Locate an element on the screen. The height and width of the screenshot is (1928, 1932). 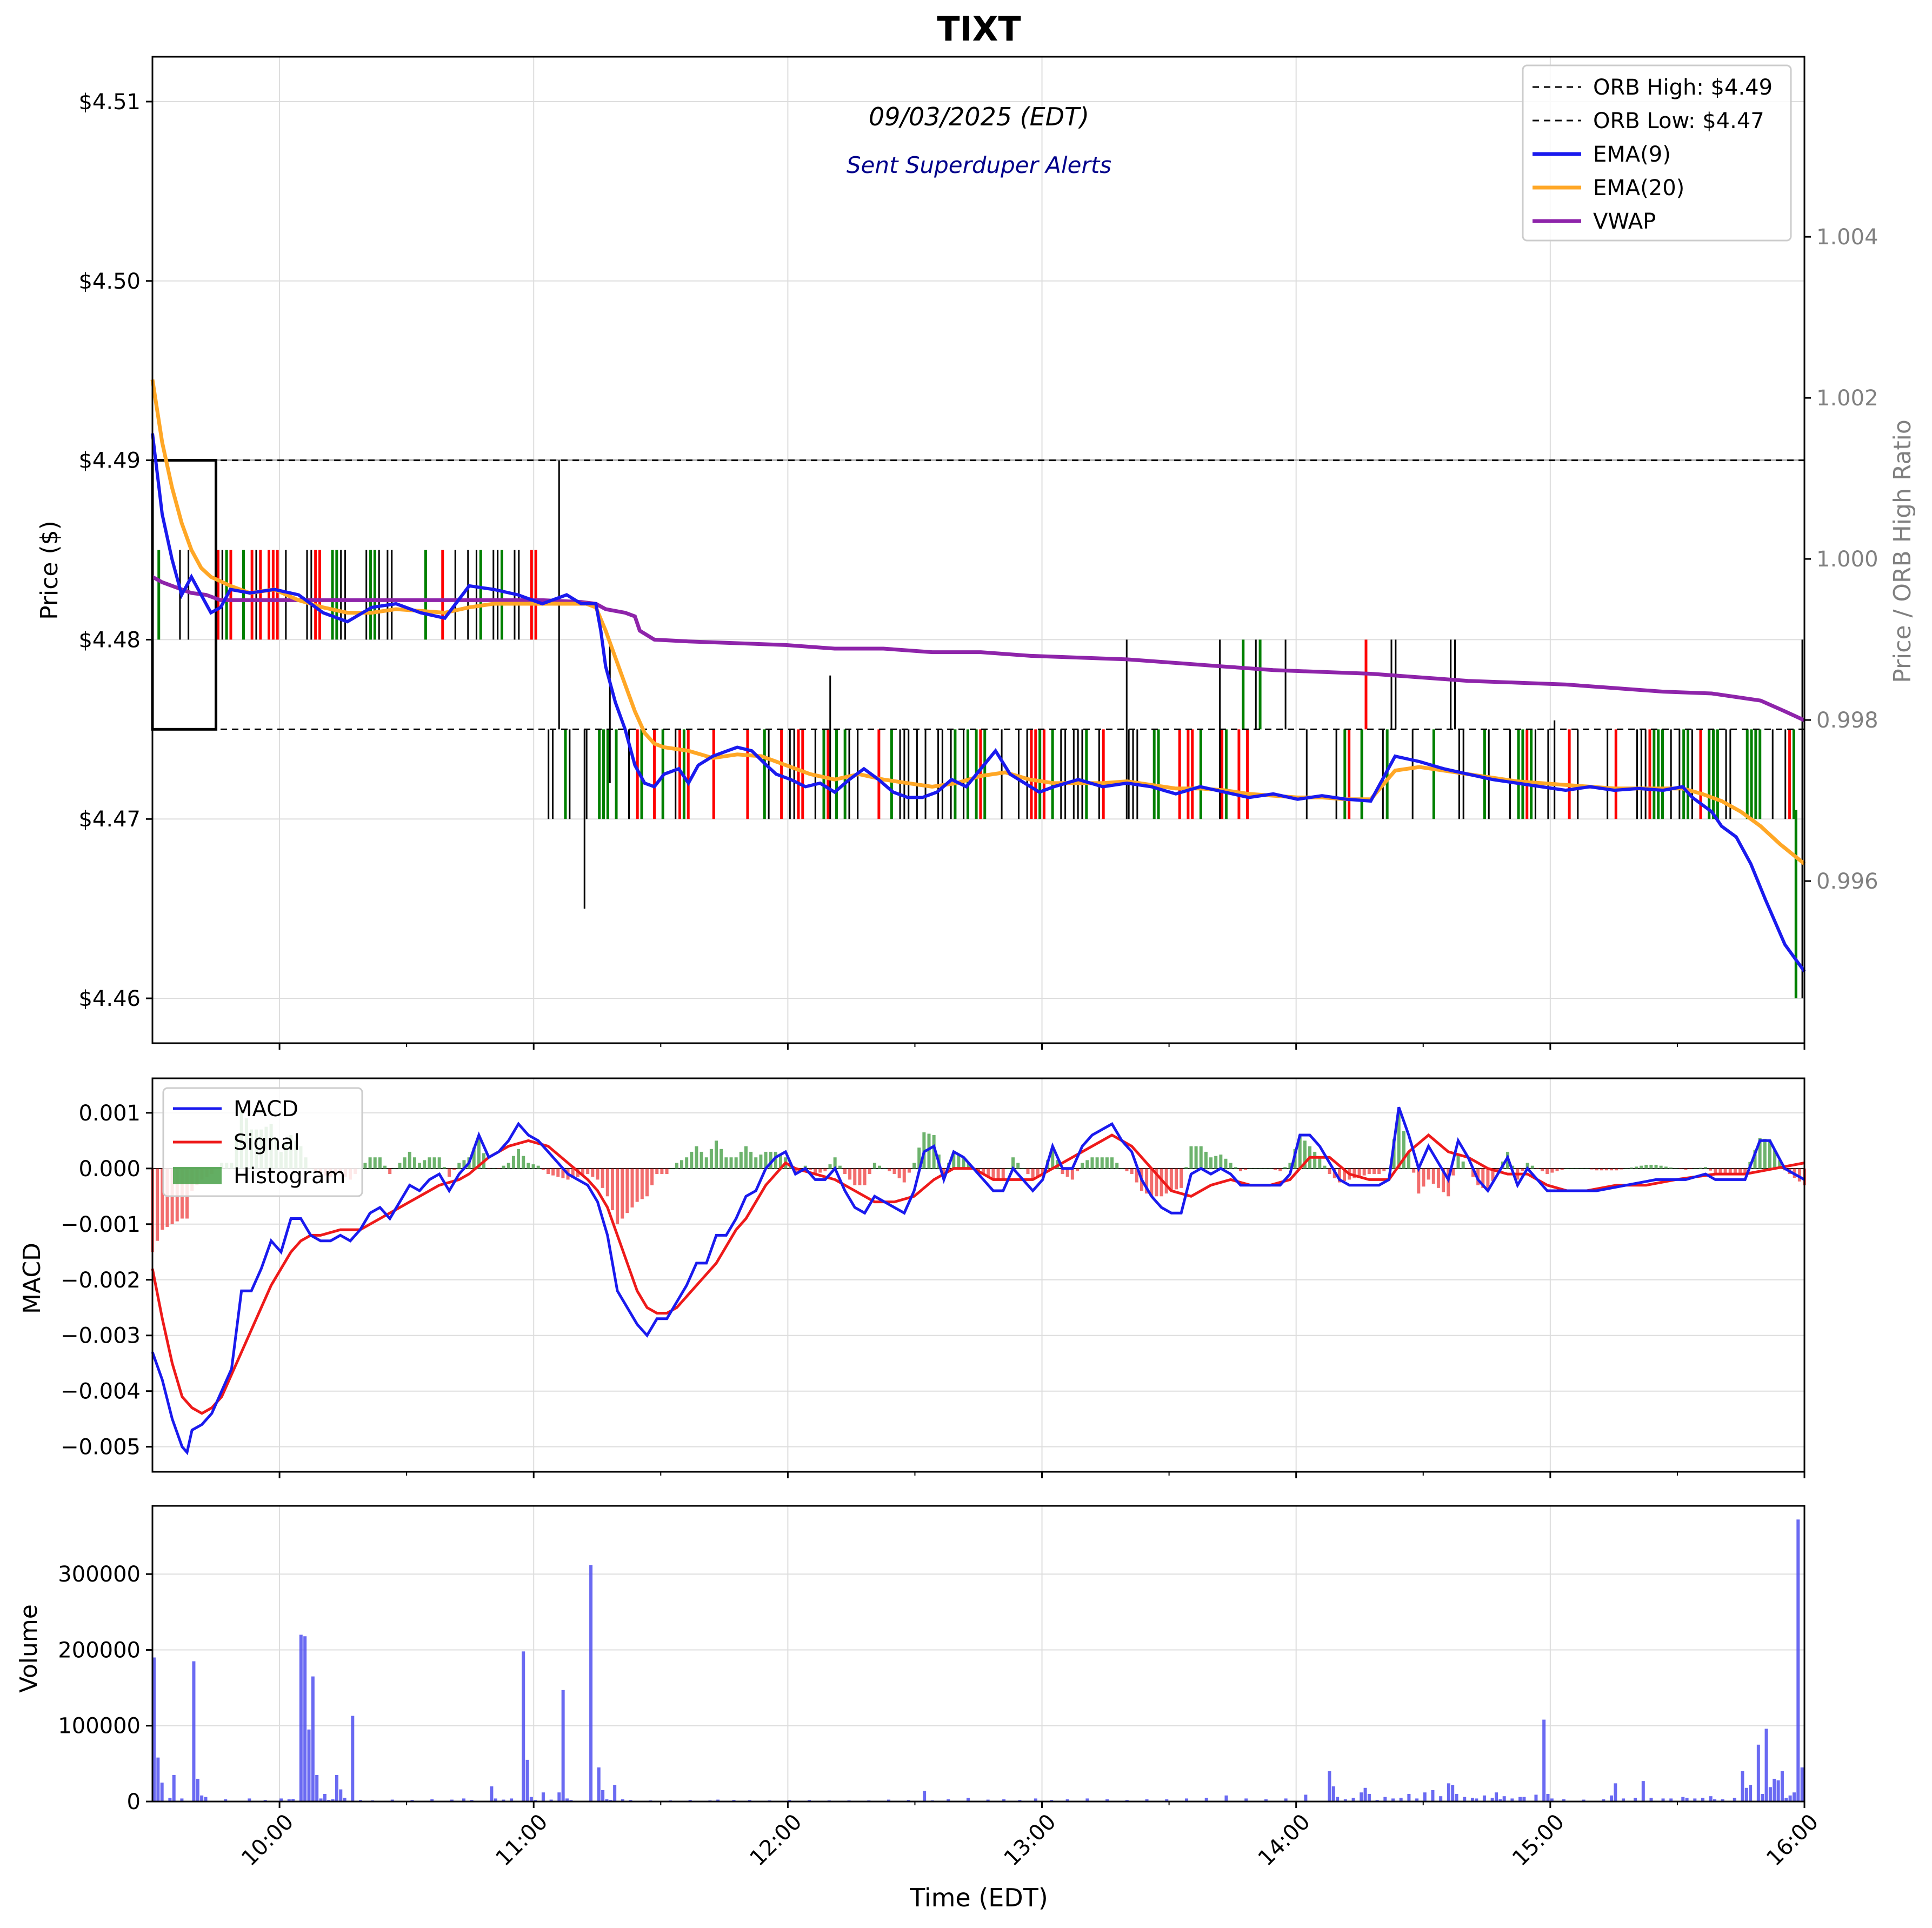
macd-legend-label-0: MACD is located at coordinates (266, 1109).